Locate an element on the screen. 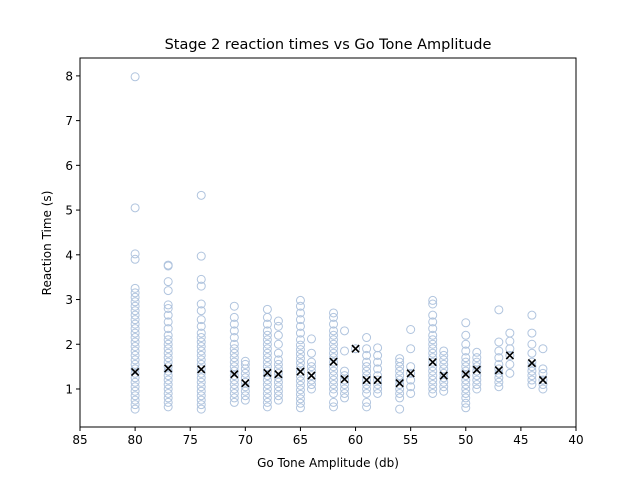  x-axis: 85 80 75 70 65 60 55 50 45 40 is located at coordinates (328, 437).